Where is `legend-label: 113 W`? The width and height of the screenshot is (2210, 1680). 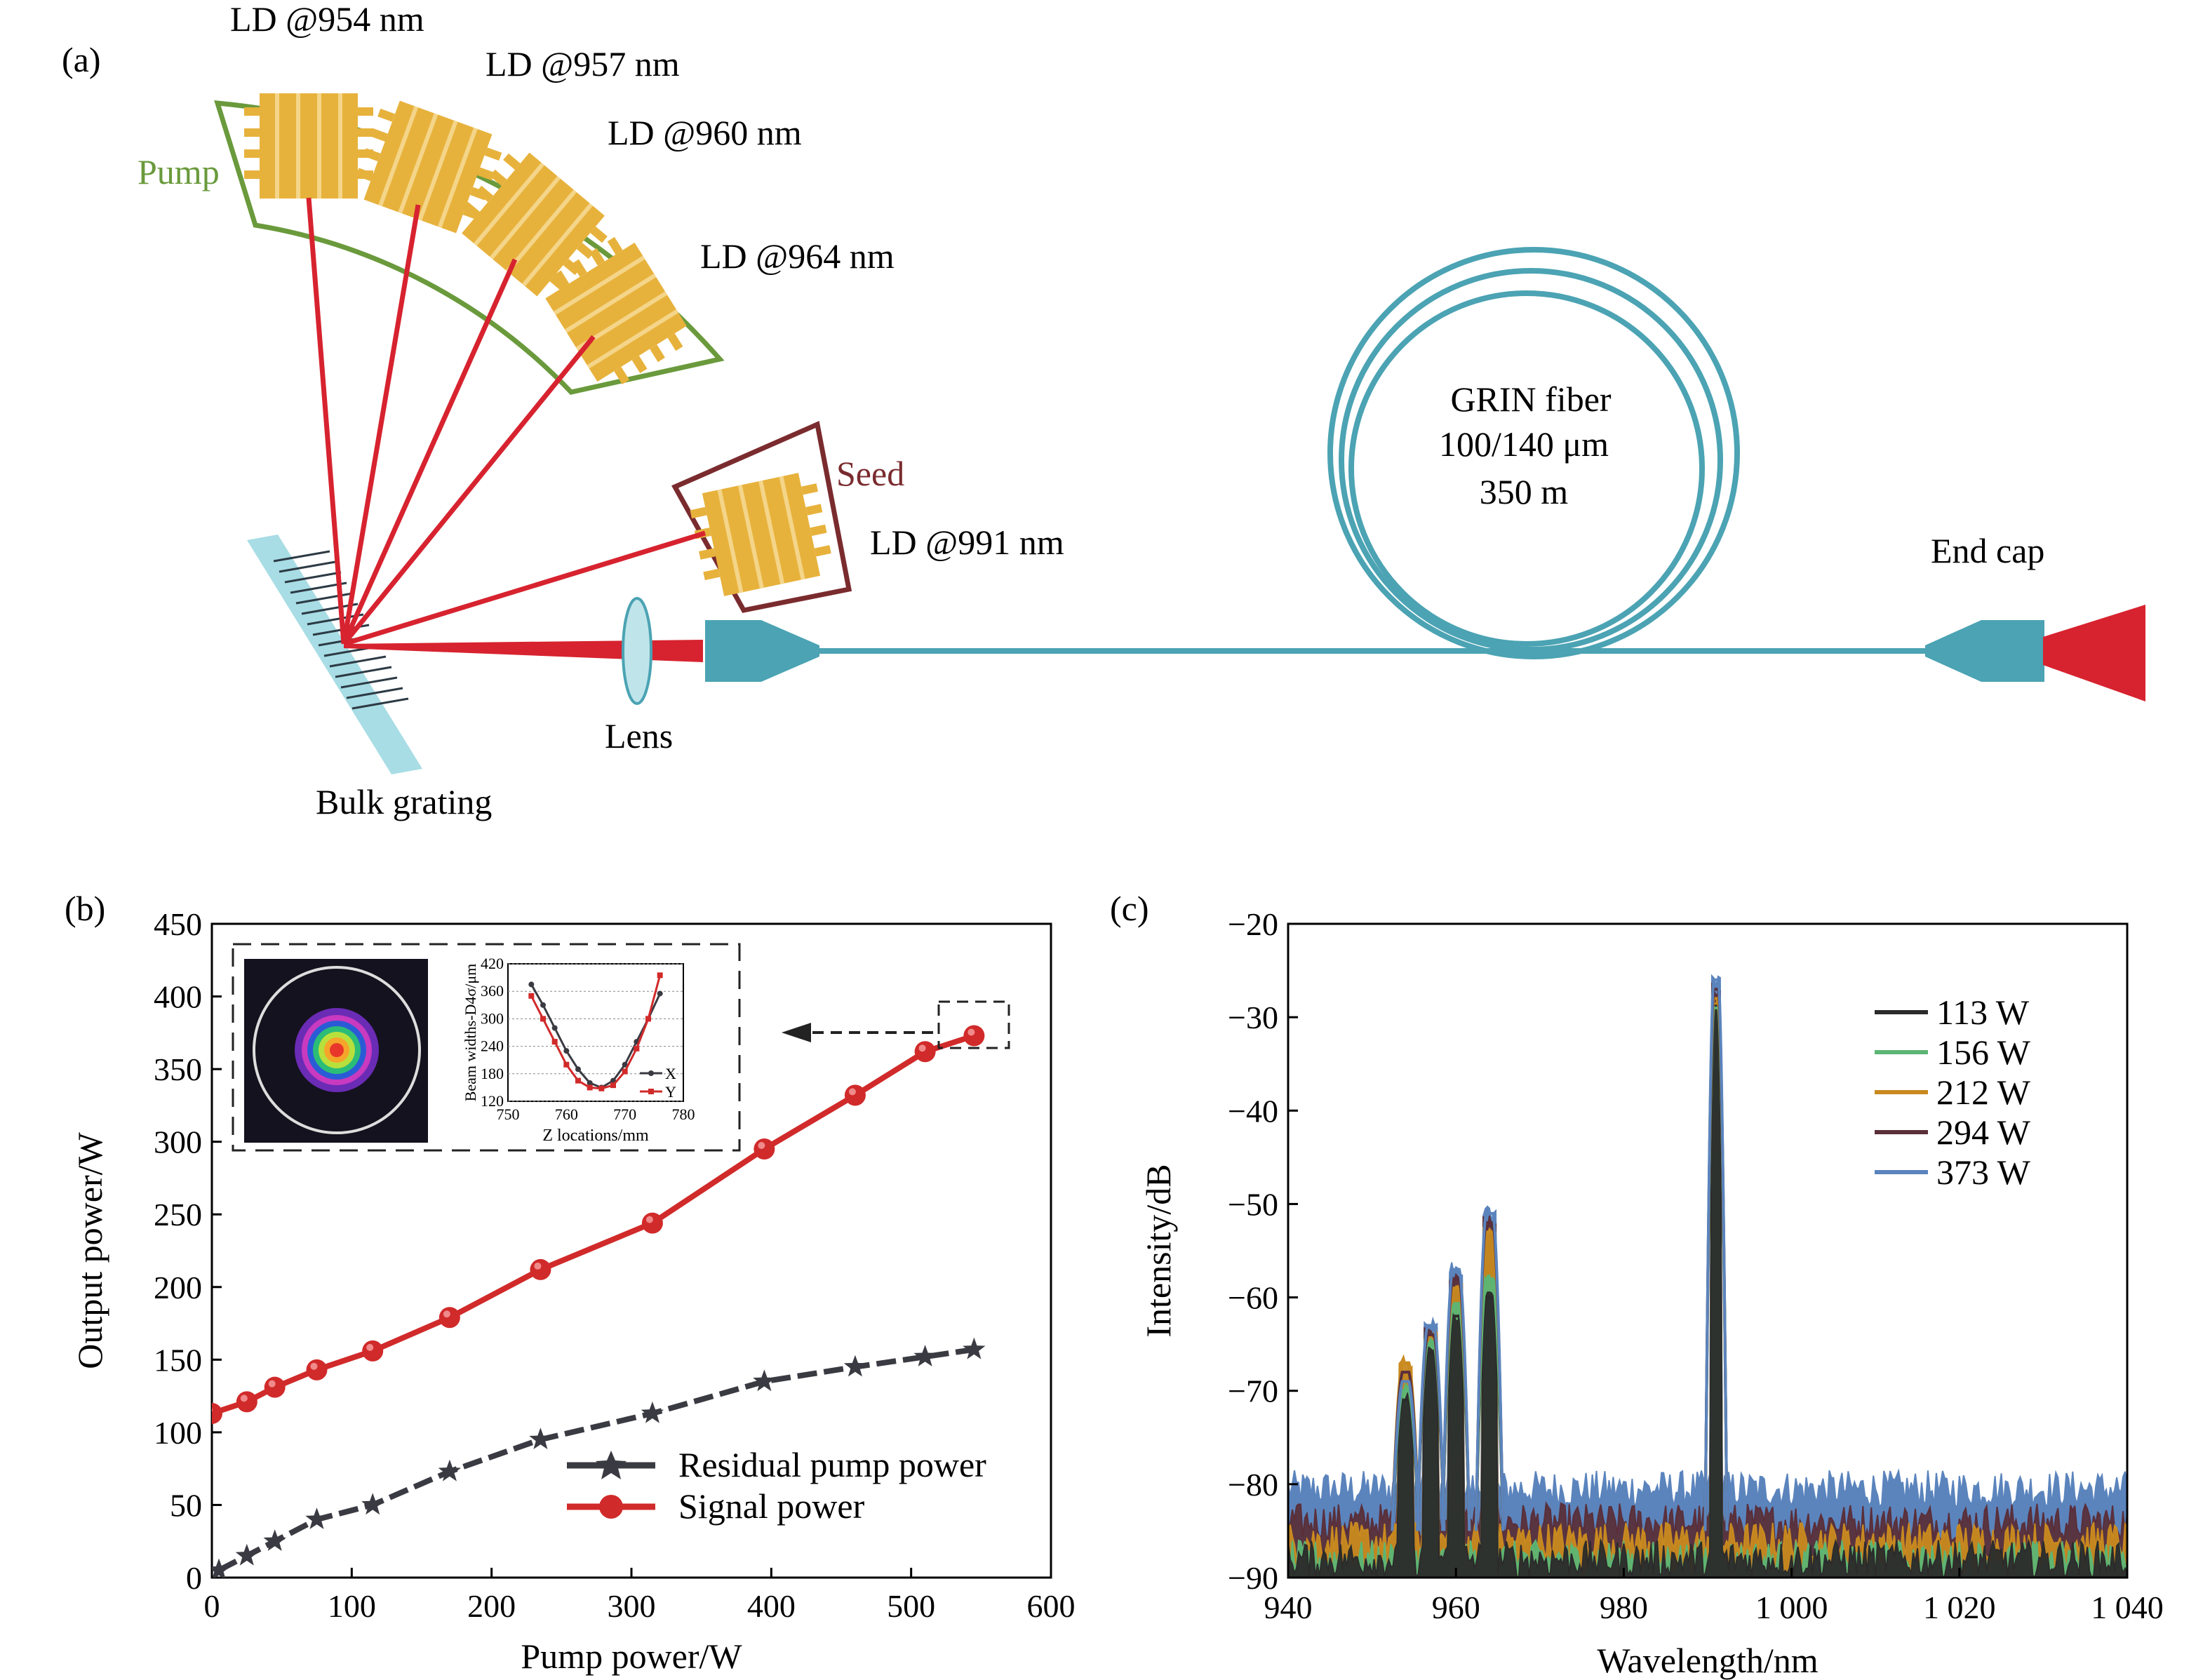
legend-label: 113 W is located at coordinates (1983, 1013).